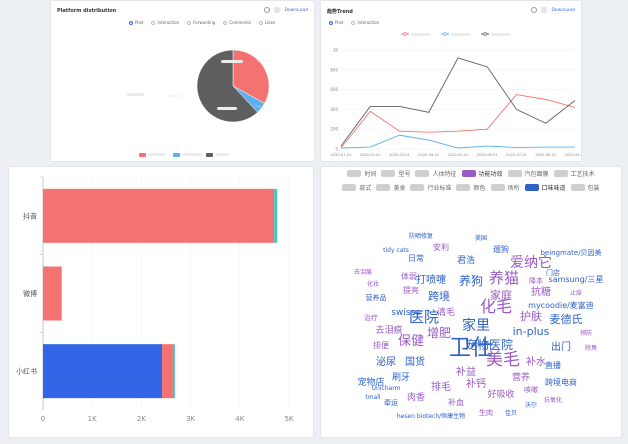  Describe the element at coordinates (390, 187) in the screenshot. I see `filter-tag: 美食` at that location.